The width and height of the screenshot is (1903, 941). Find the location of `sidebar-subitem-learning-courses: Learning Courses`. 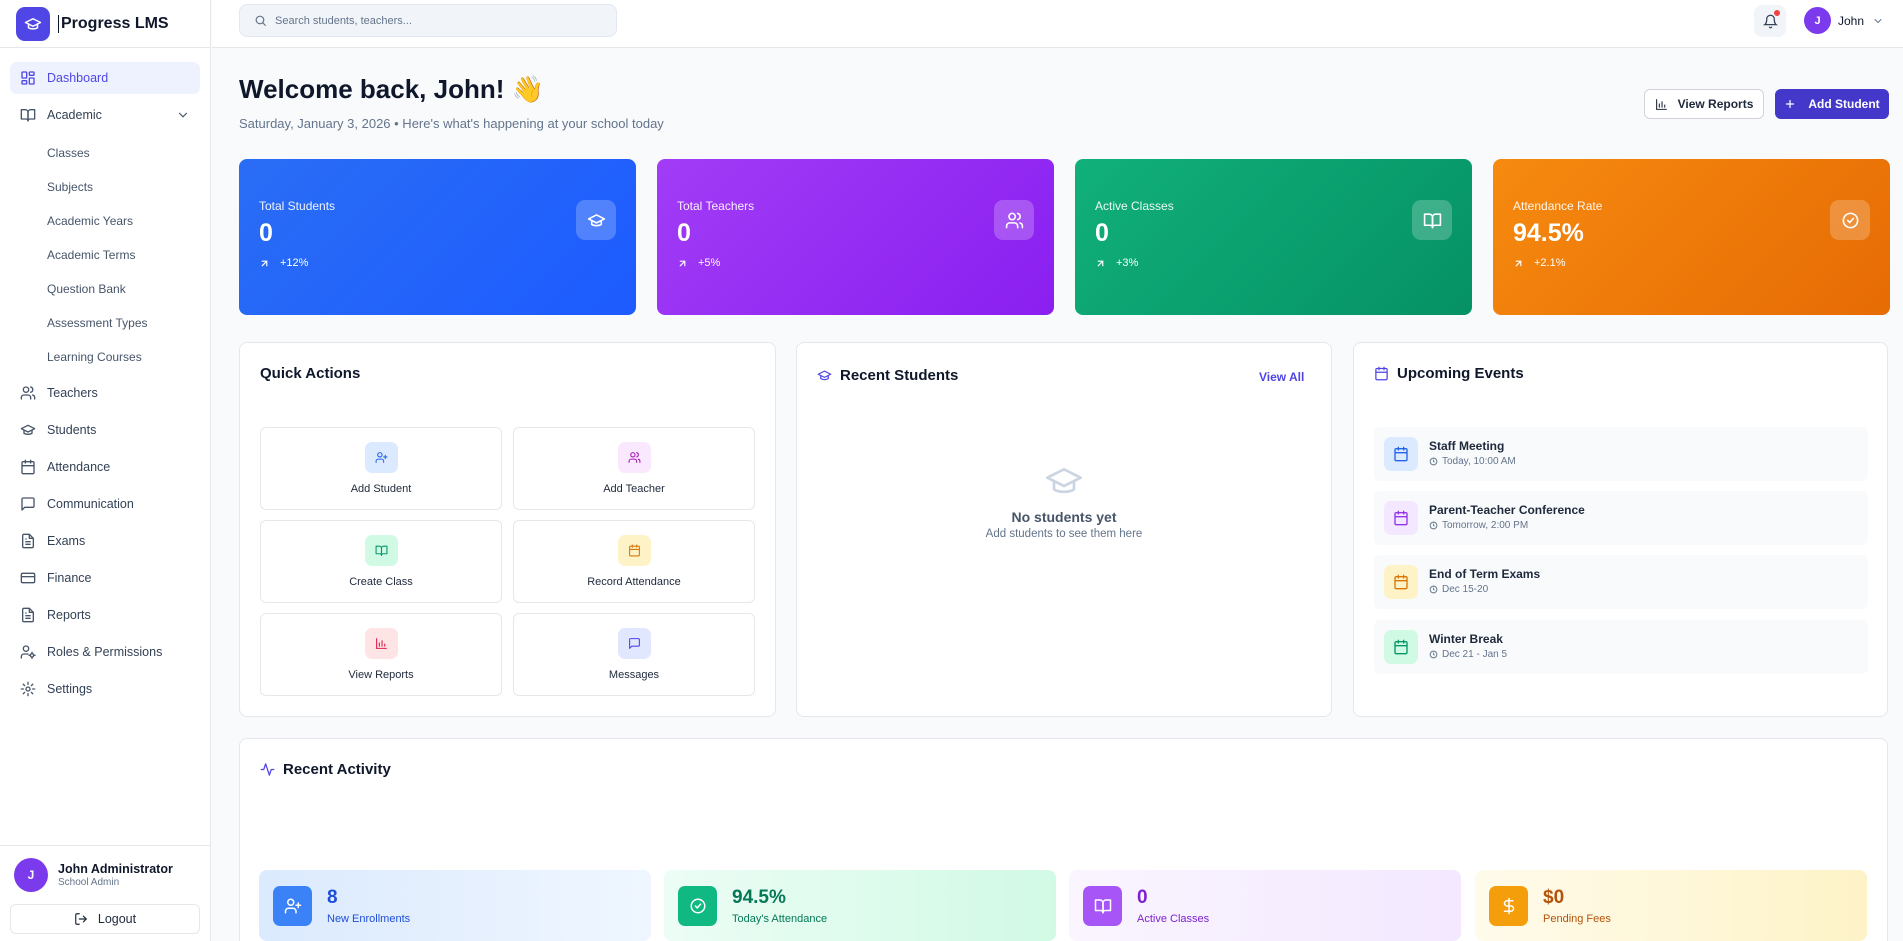

sidebar-subitem-learning-courses: Learning Courses is located at coordinates (94, 357).